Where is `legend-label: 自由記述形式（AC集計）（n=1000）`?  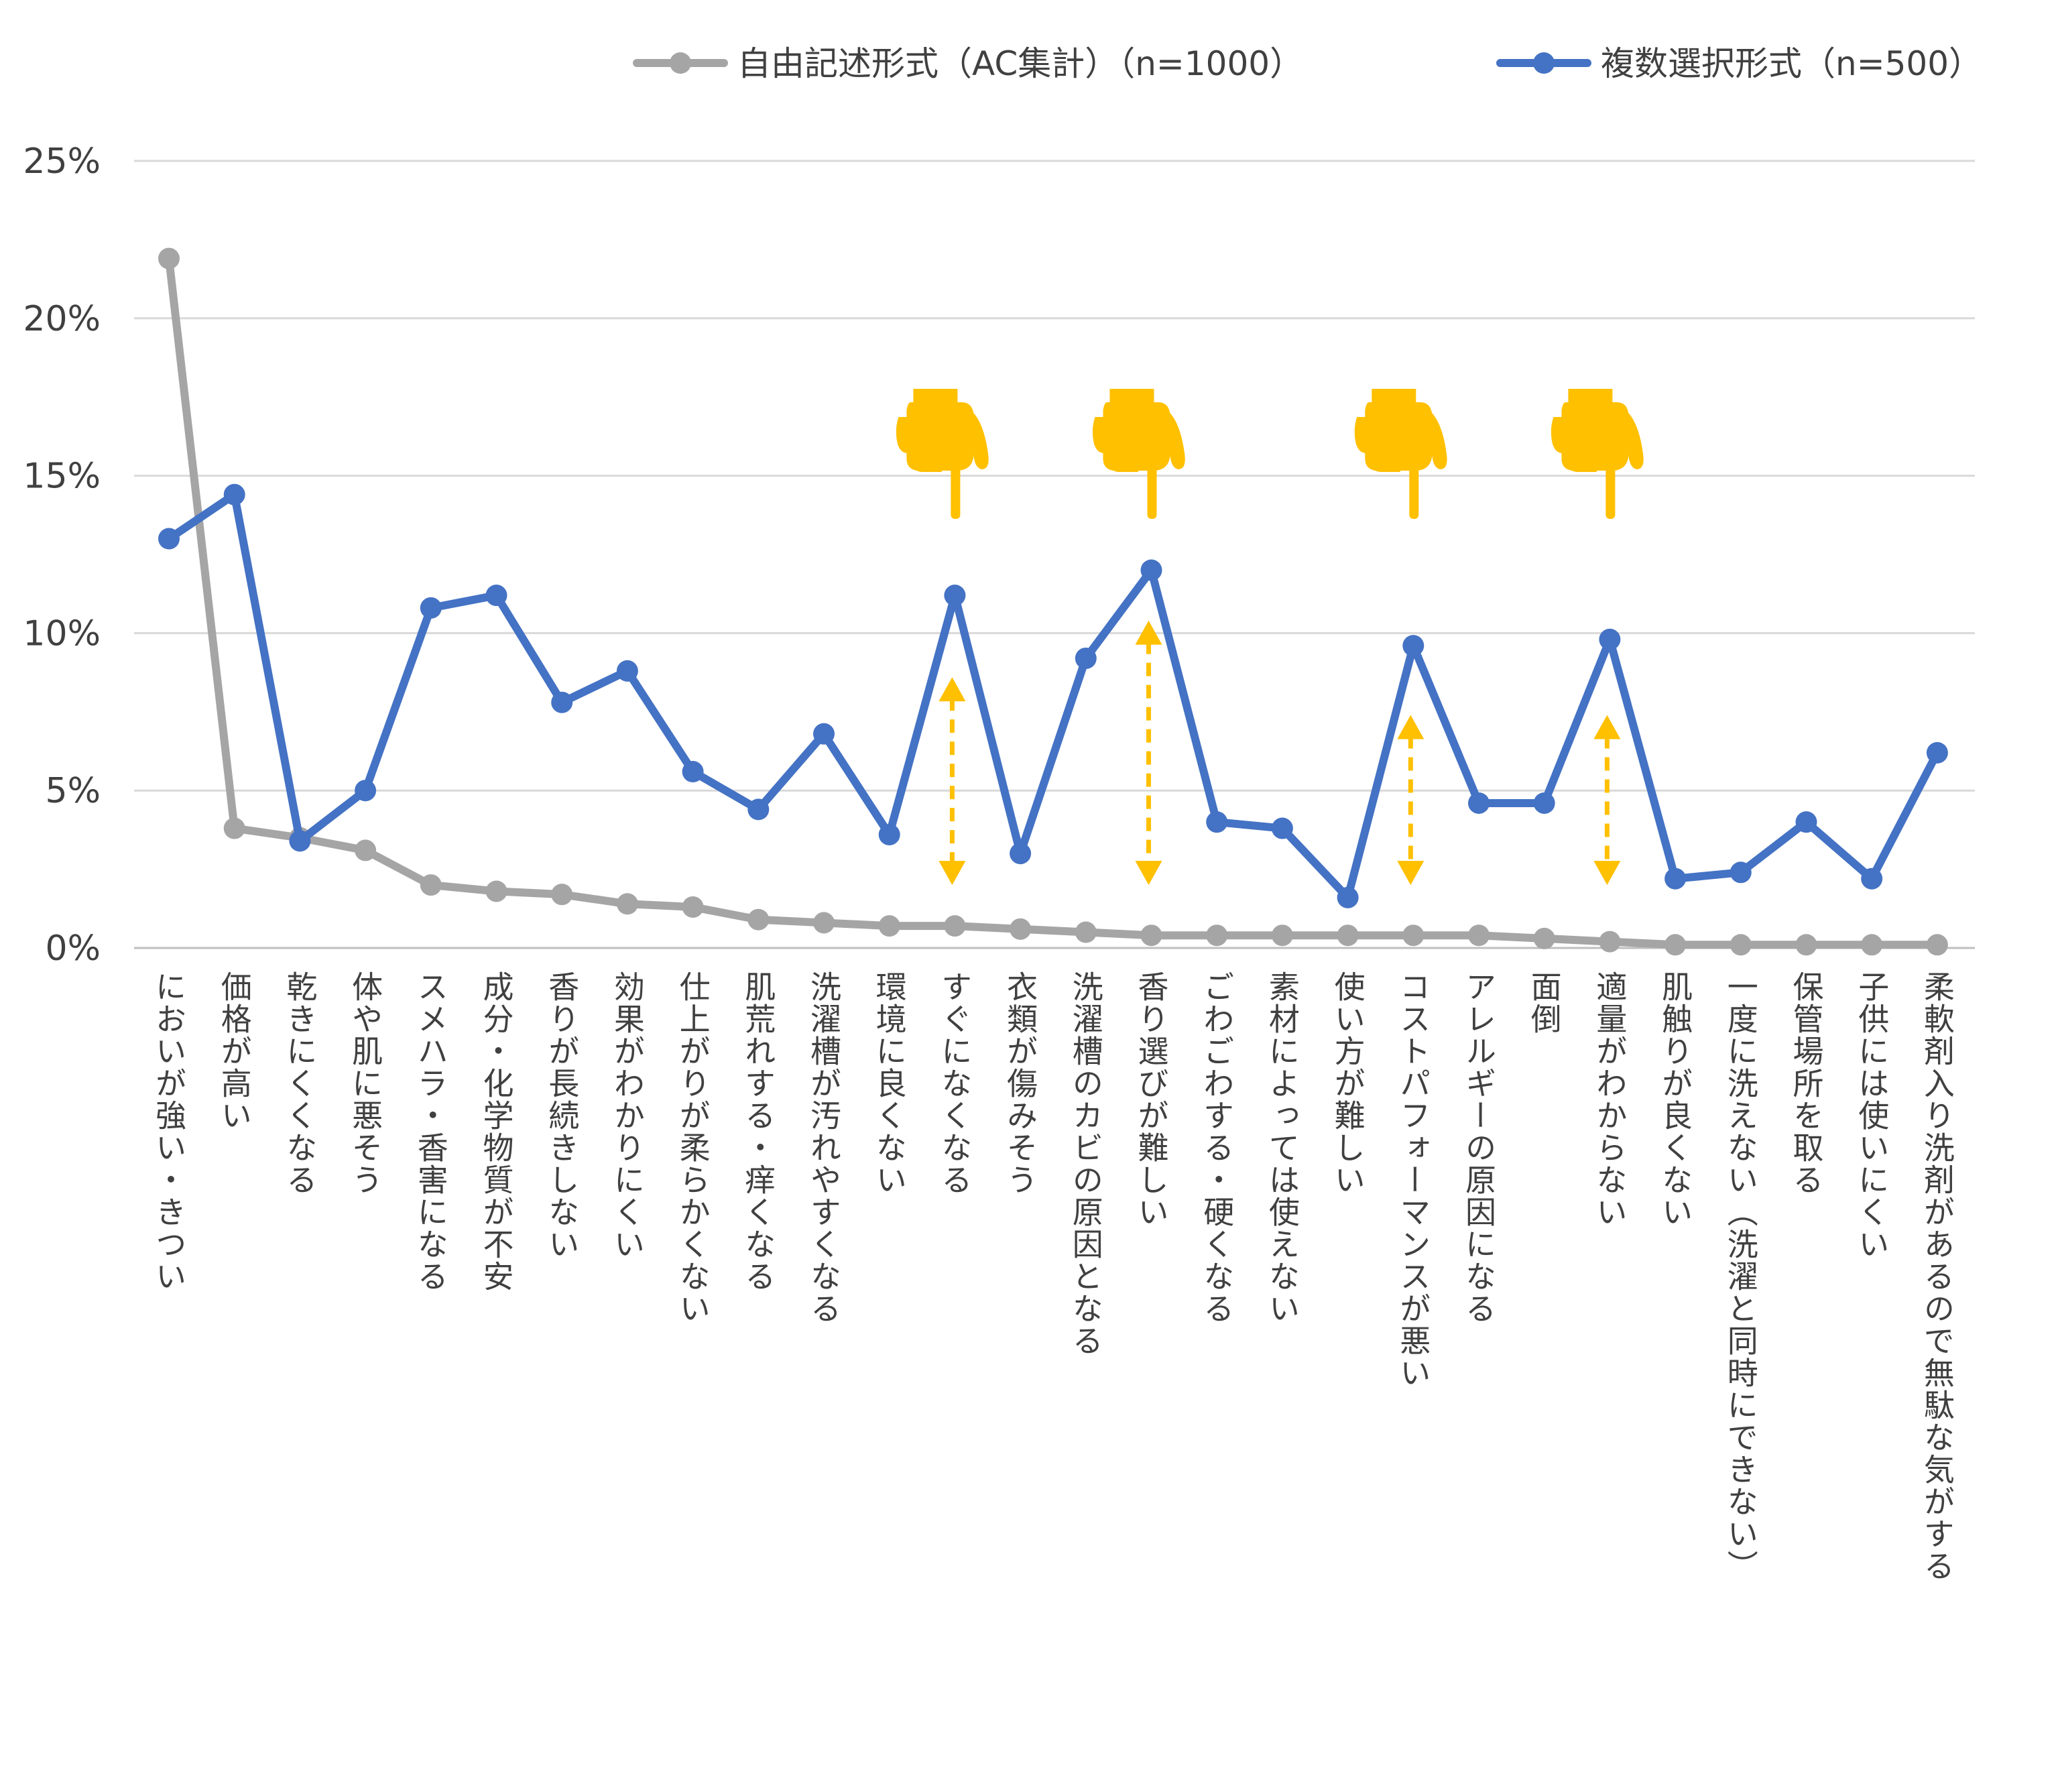 legend-label: 自由記述形式（AC集計）（n=1000） is located at coordinates (1020, 63).